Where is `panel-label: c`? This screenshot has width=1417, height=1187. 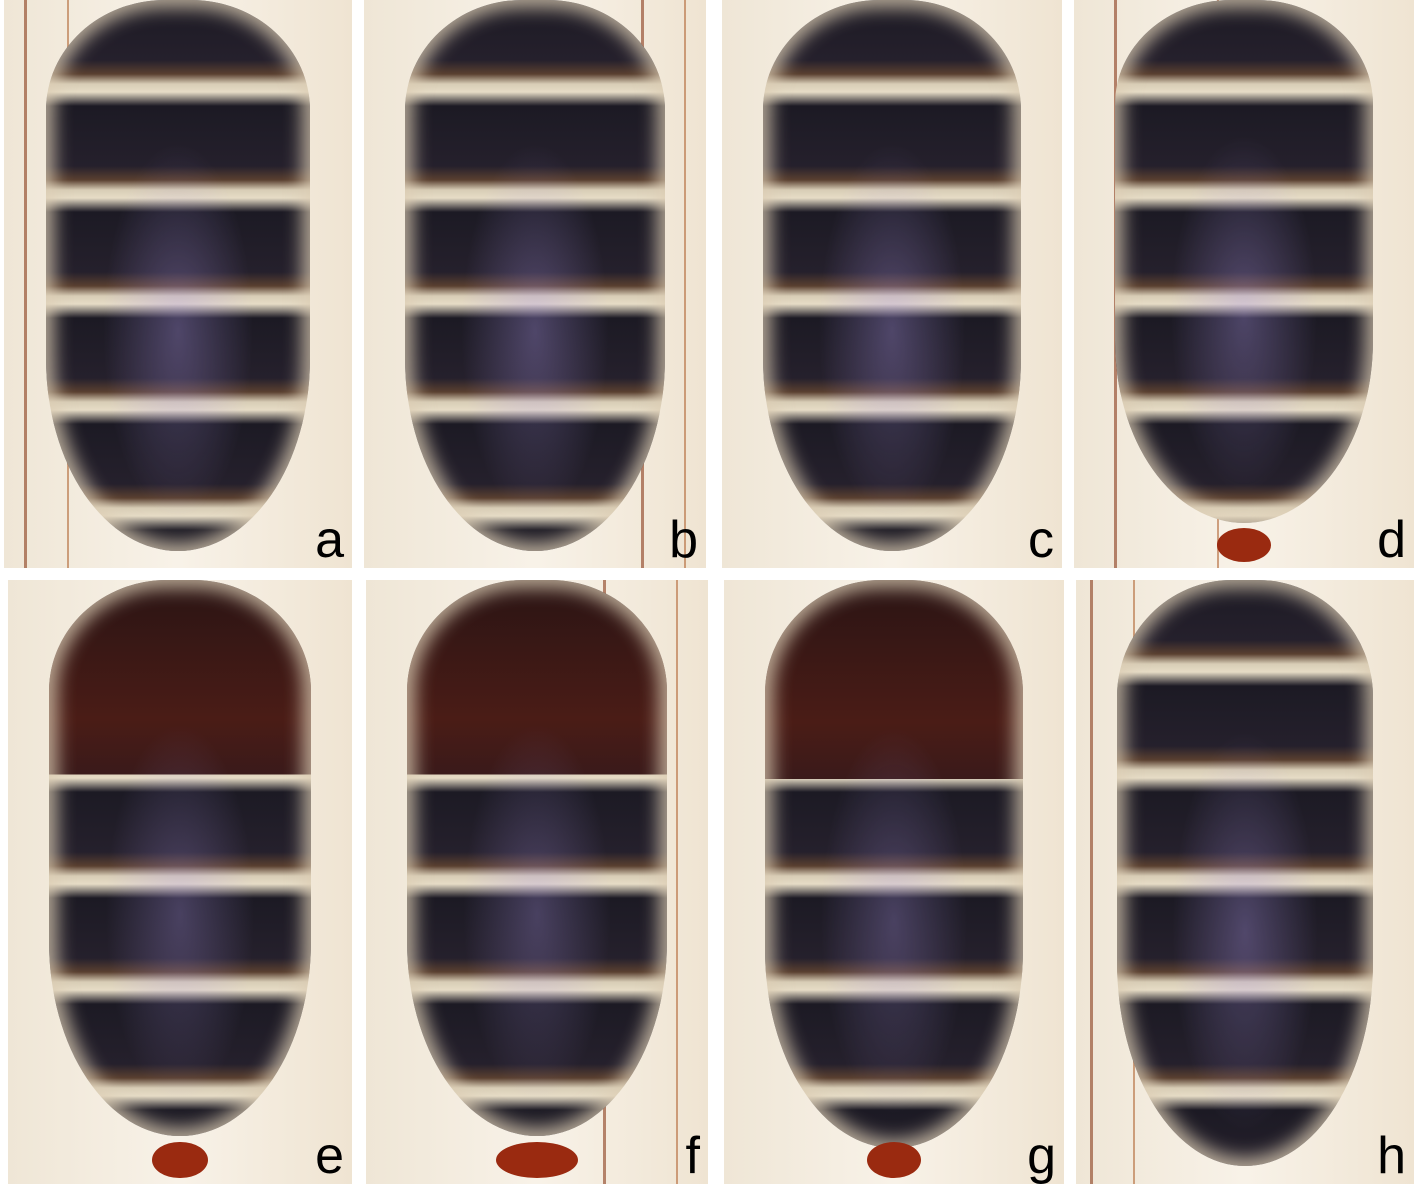
panel-label: c is located at coordinates (1041, 539).